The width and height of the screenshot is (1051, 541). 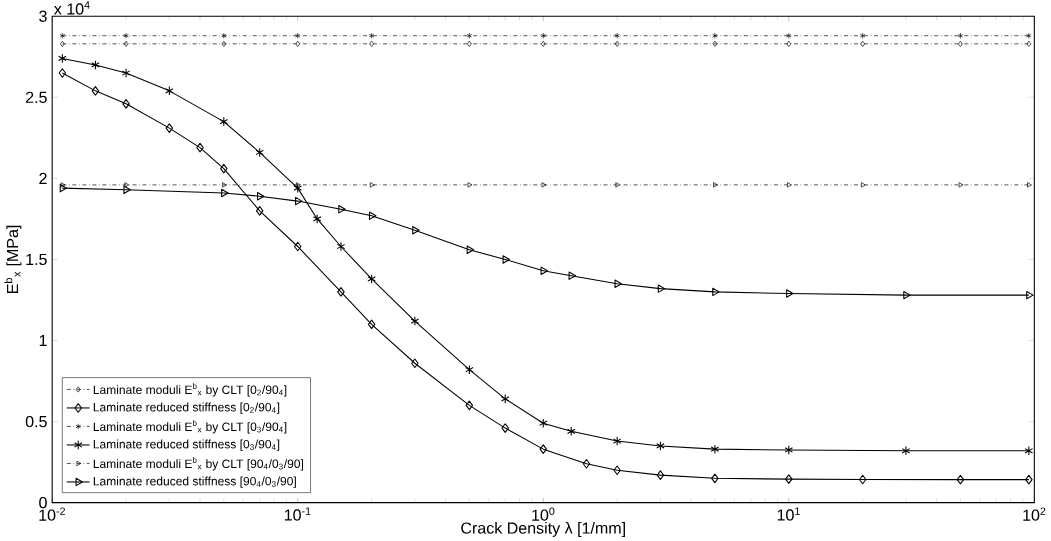 What do you see at coordinates (36, 259) in the screenshot?
I see `y-tick-label: 1.5` at bounding box center [36, 259].